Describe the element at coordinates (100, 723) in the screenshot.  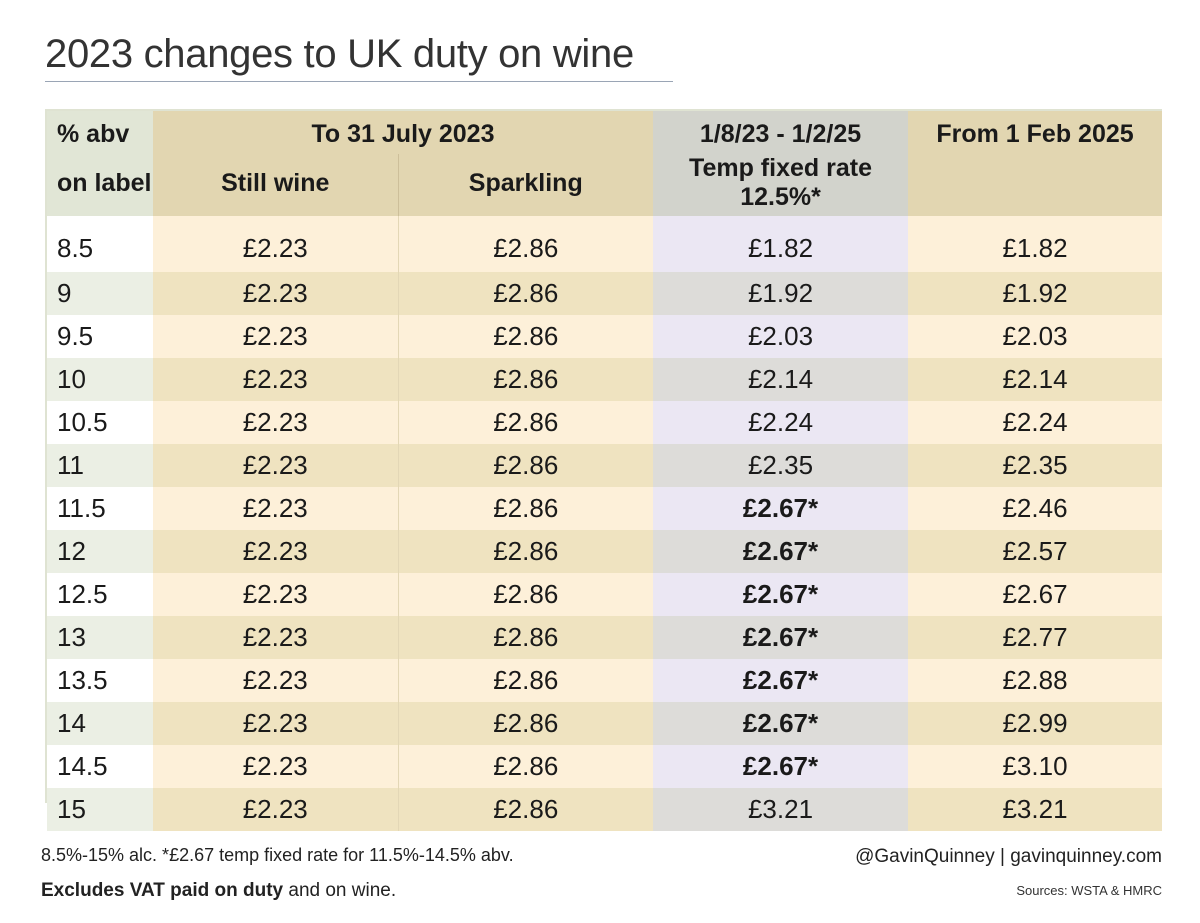
I see `cell-abv: 14` at that location.